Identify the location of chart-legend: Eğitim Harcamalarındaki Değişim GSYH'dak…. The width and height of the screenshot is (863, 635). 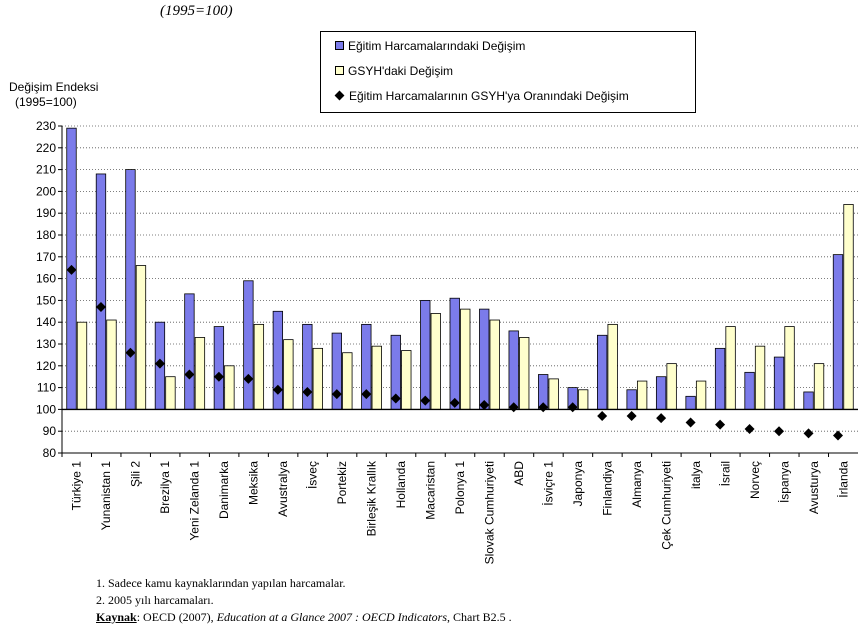
(508, 72).